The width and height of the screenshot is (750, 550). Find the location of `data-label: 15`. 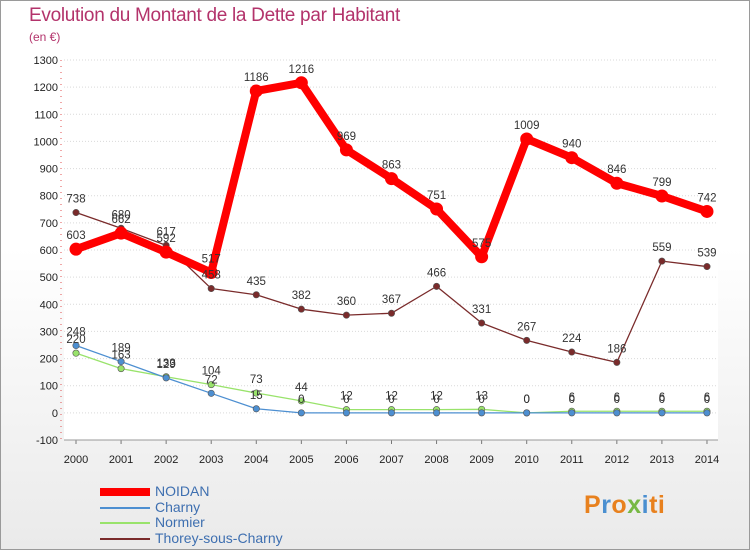

data-label: 15 is located at coordinates (256, 396).